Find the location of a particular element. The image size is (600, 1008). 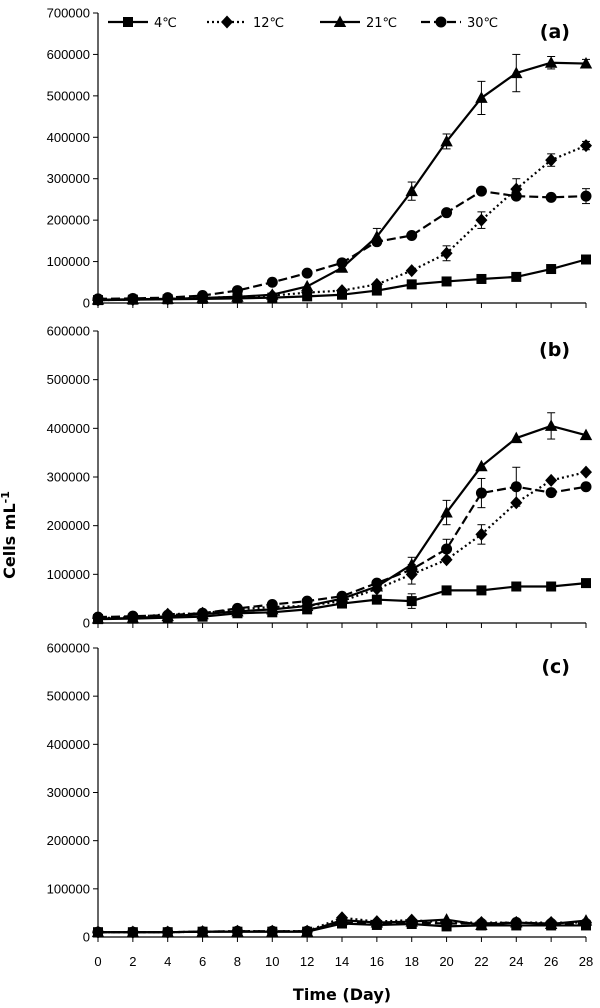

x-tick-label: 26 is located at coordinates (551, 961).